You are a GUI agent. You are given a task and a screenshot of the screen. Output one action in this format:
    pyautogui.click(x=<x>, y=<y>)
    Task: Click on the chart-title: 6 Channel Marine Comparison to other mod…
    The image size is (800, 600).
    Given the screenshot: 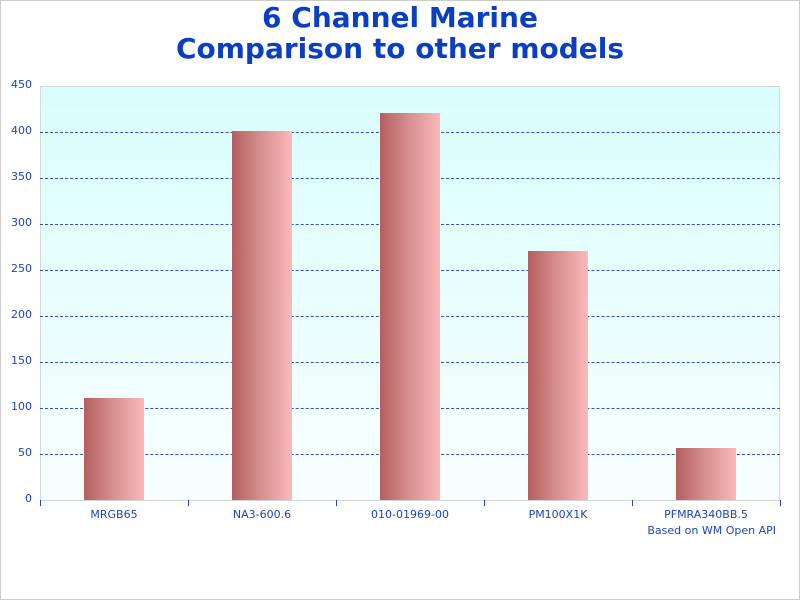 What is the action you would take?
    pyautogui.click(x=400, y=33)
    